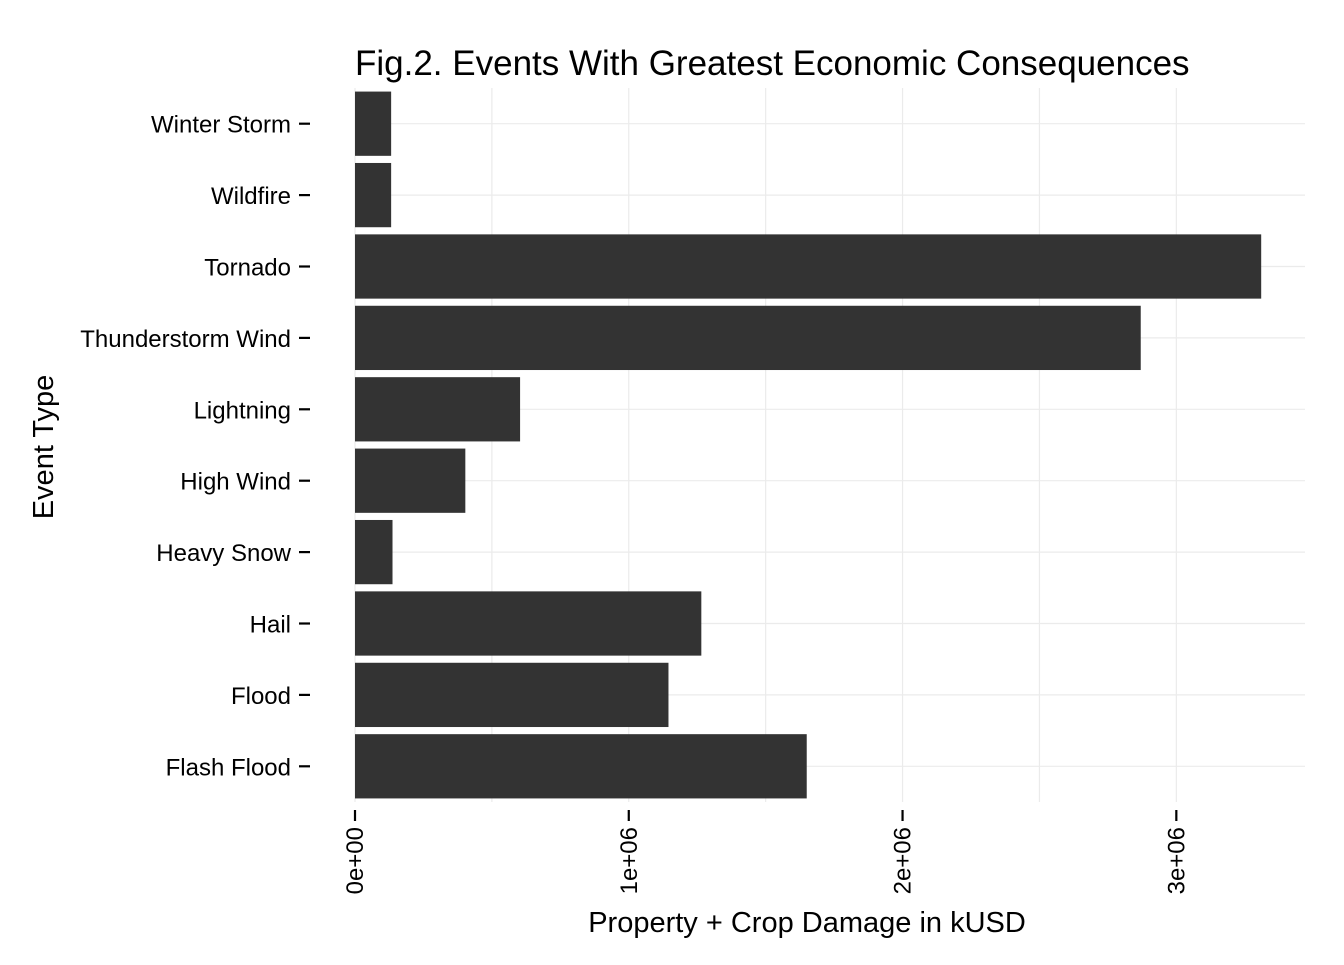 The width and height of the screenshot is (1344, 965). I want to click on y-tick-label: Tornado, so click(247, 268).